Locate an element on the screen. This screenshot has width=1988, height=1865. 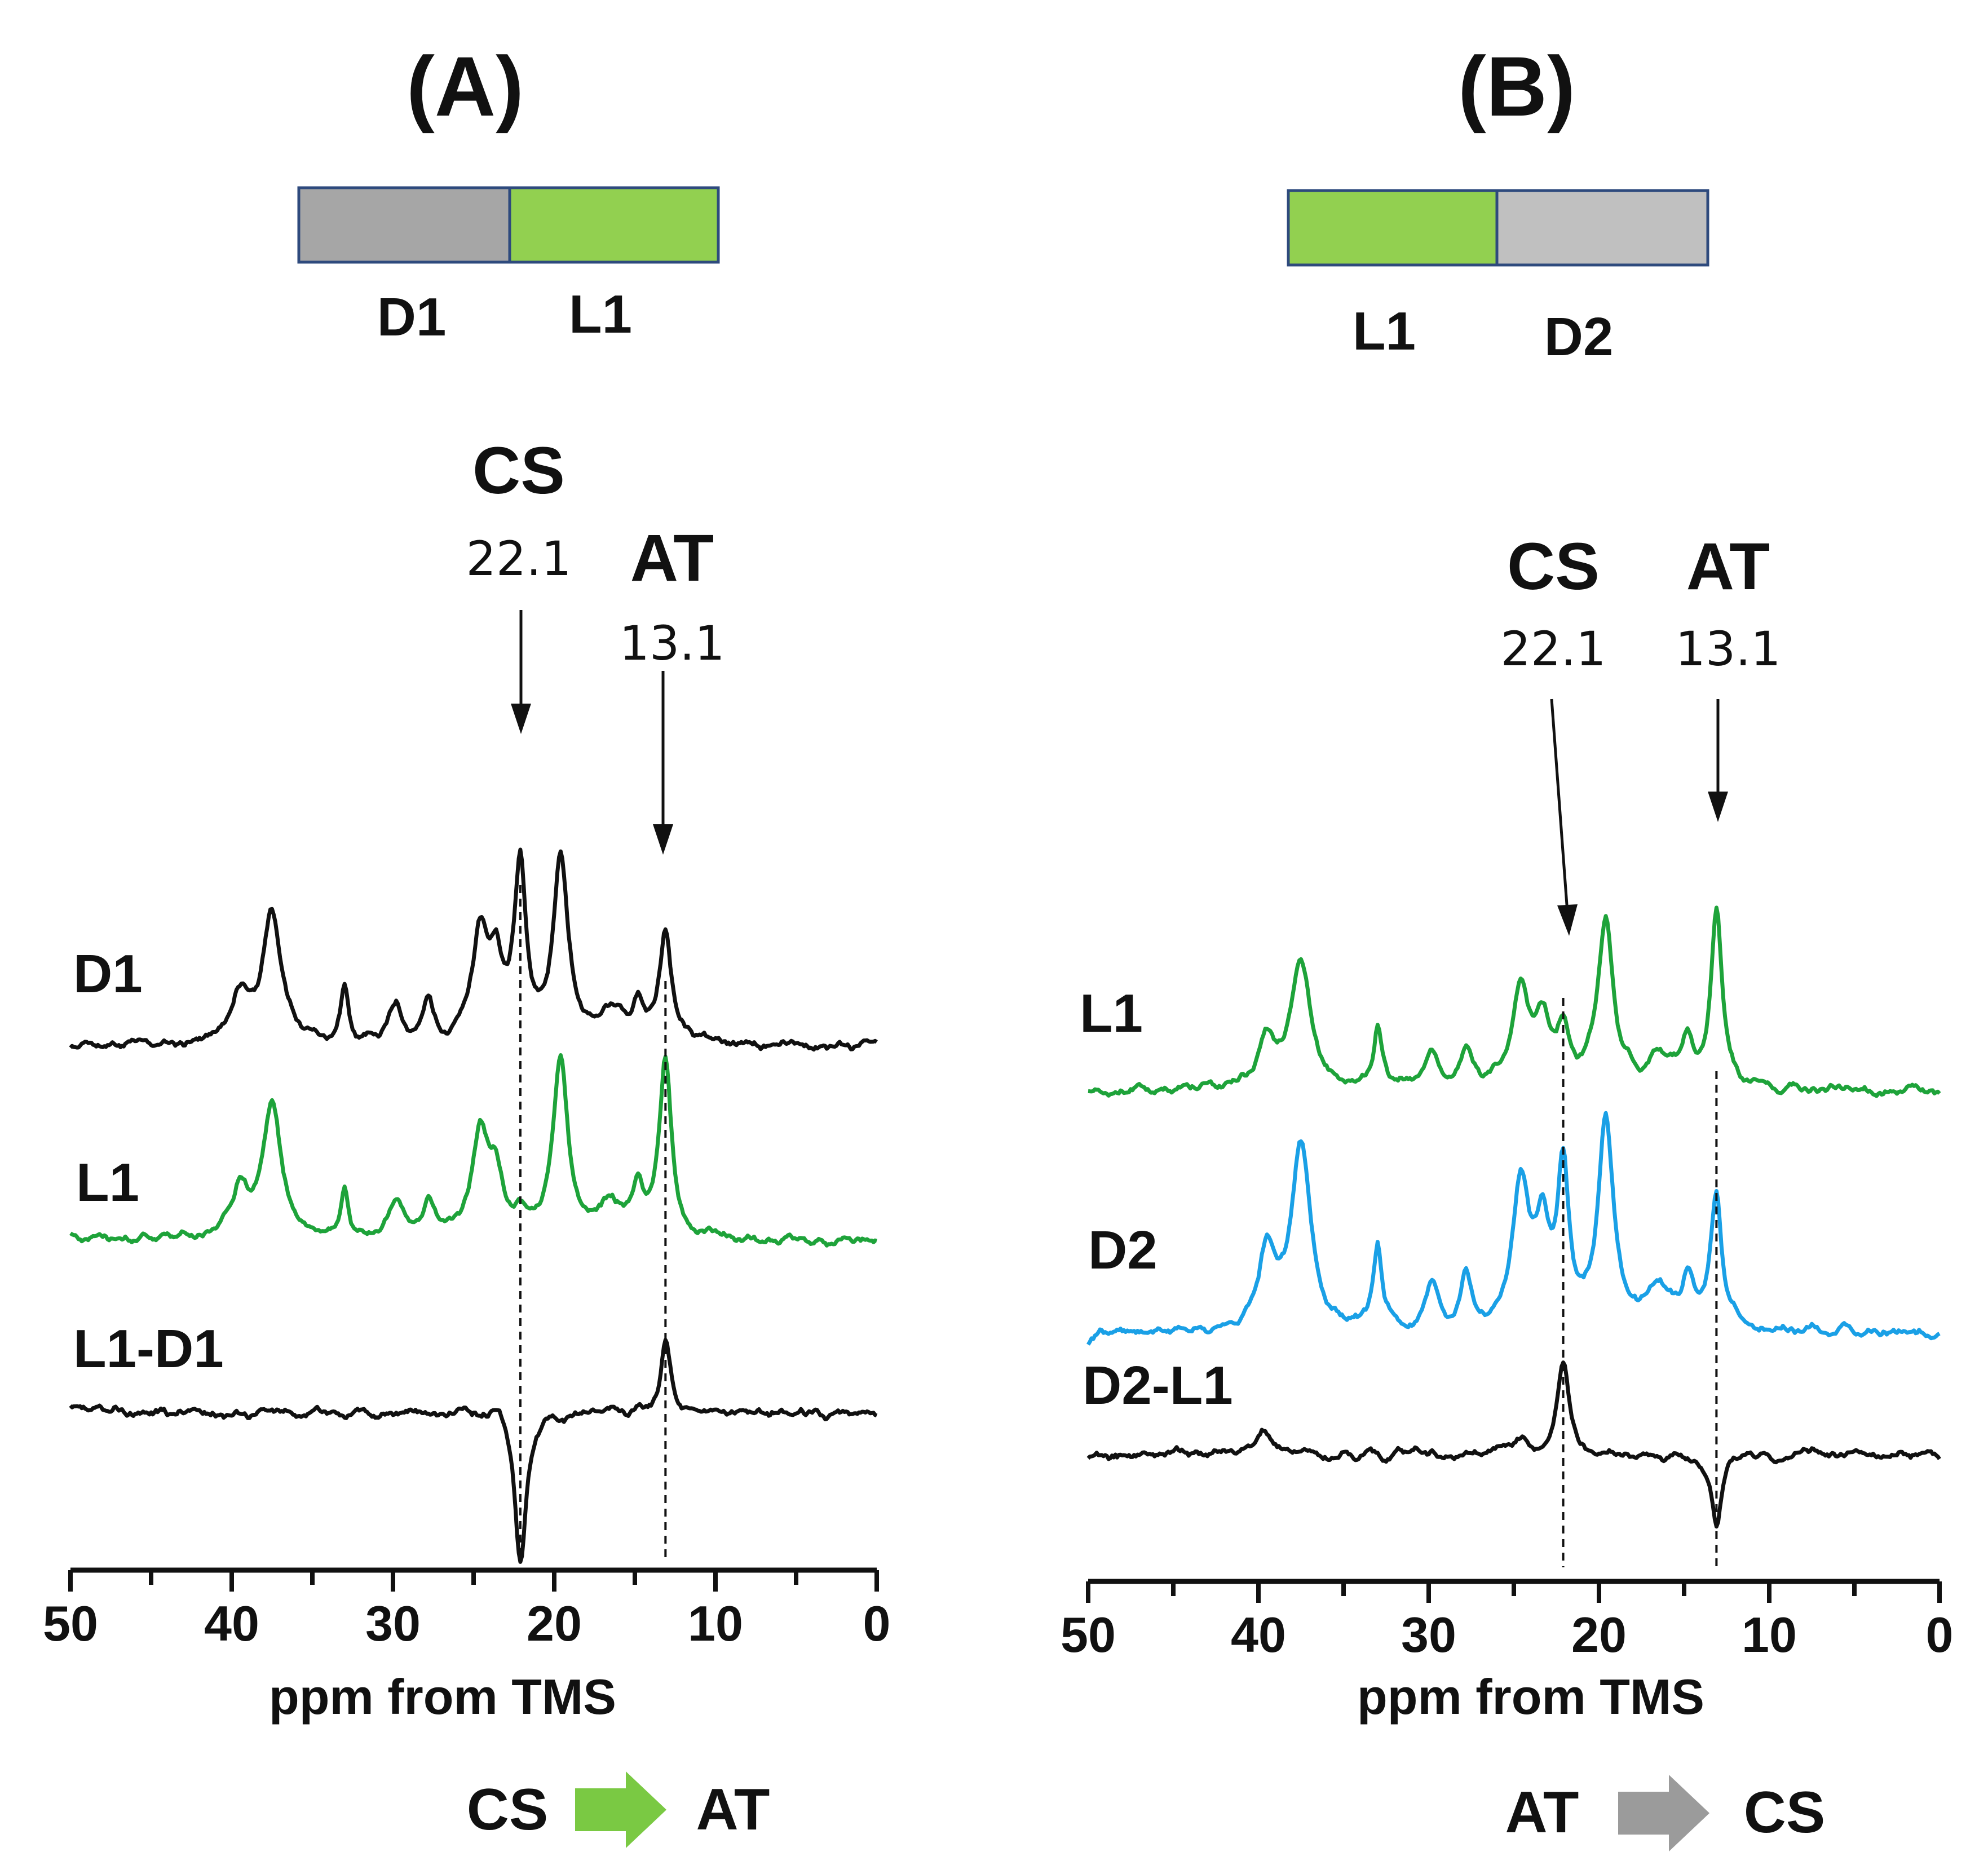
panel-a-cs-name: CS is located at coordinates (518, 471).